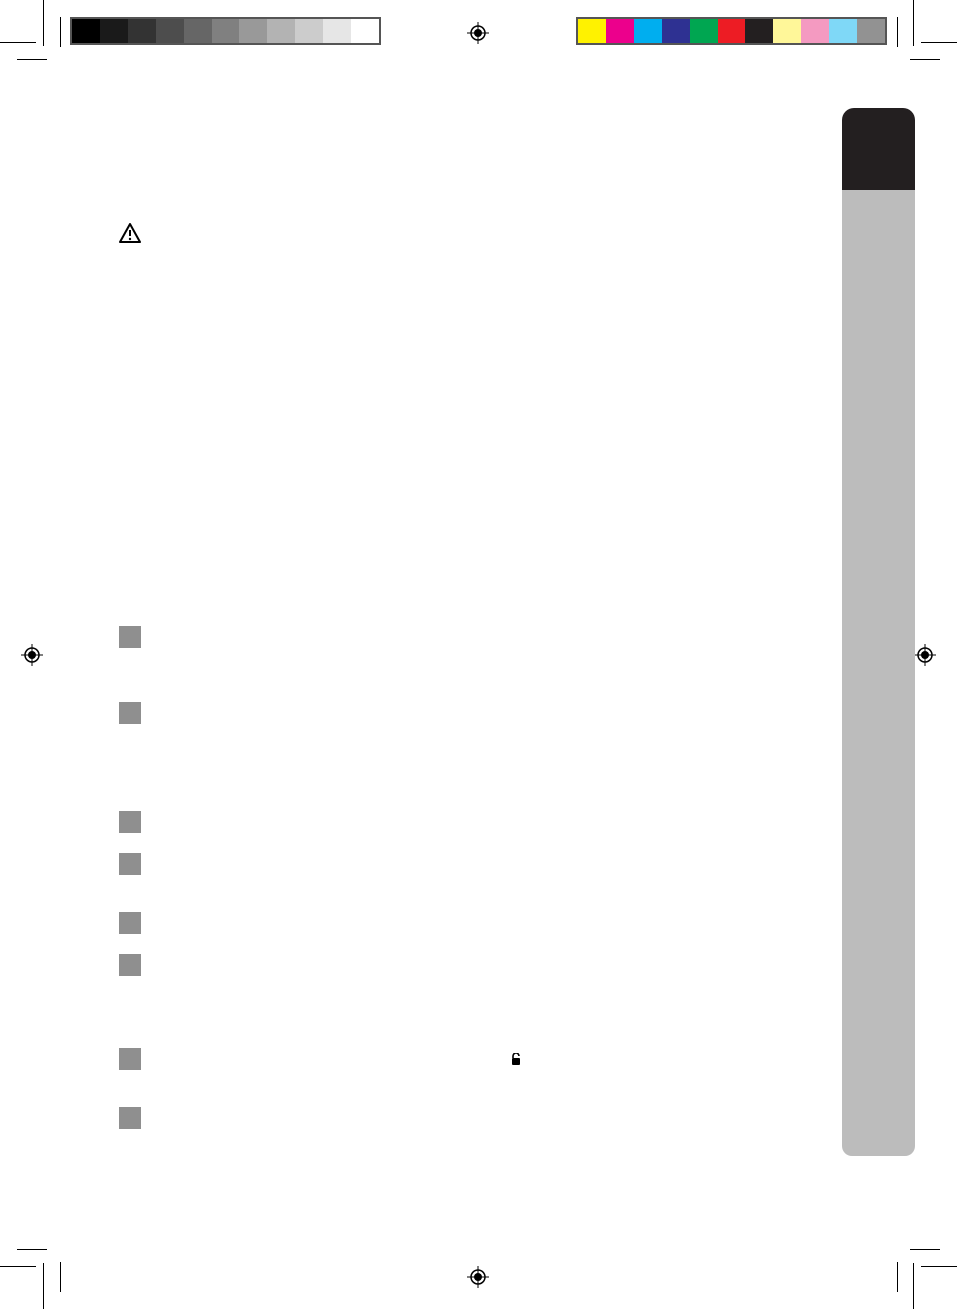  I want to click on grayscale-calibration-bar, so click(225, 31).